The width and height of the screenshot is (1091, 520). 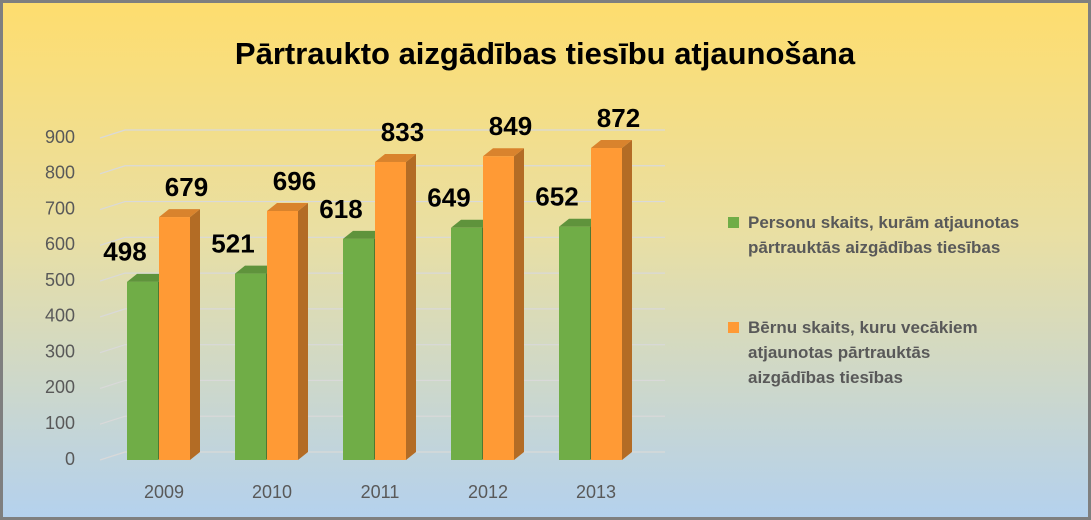 I want to click on y-tick-label: 400, so click(x=60, y=316).